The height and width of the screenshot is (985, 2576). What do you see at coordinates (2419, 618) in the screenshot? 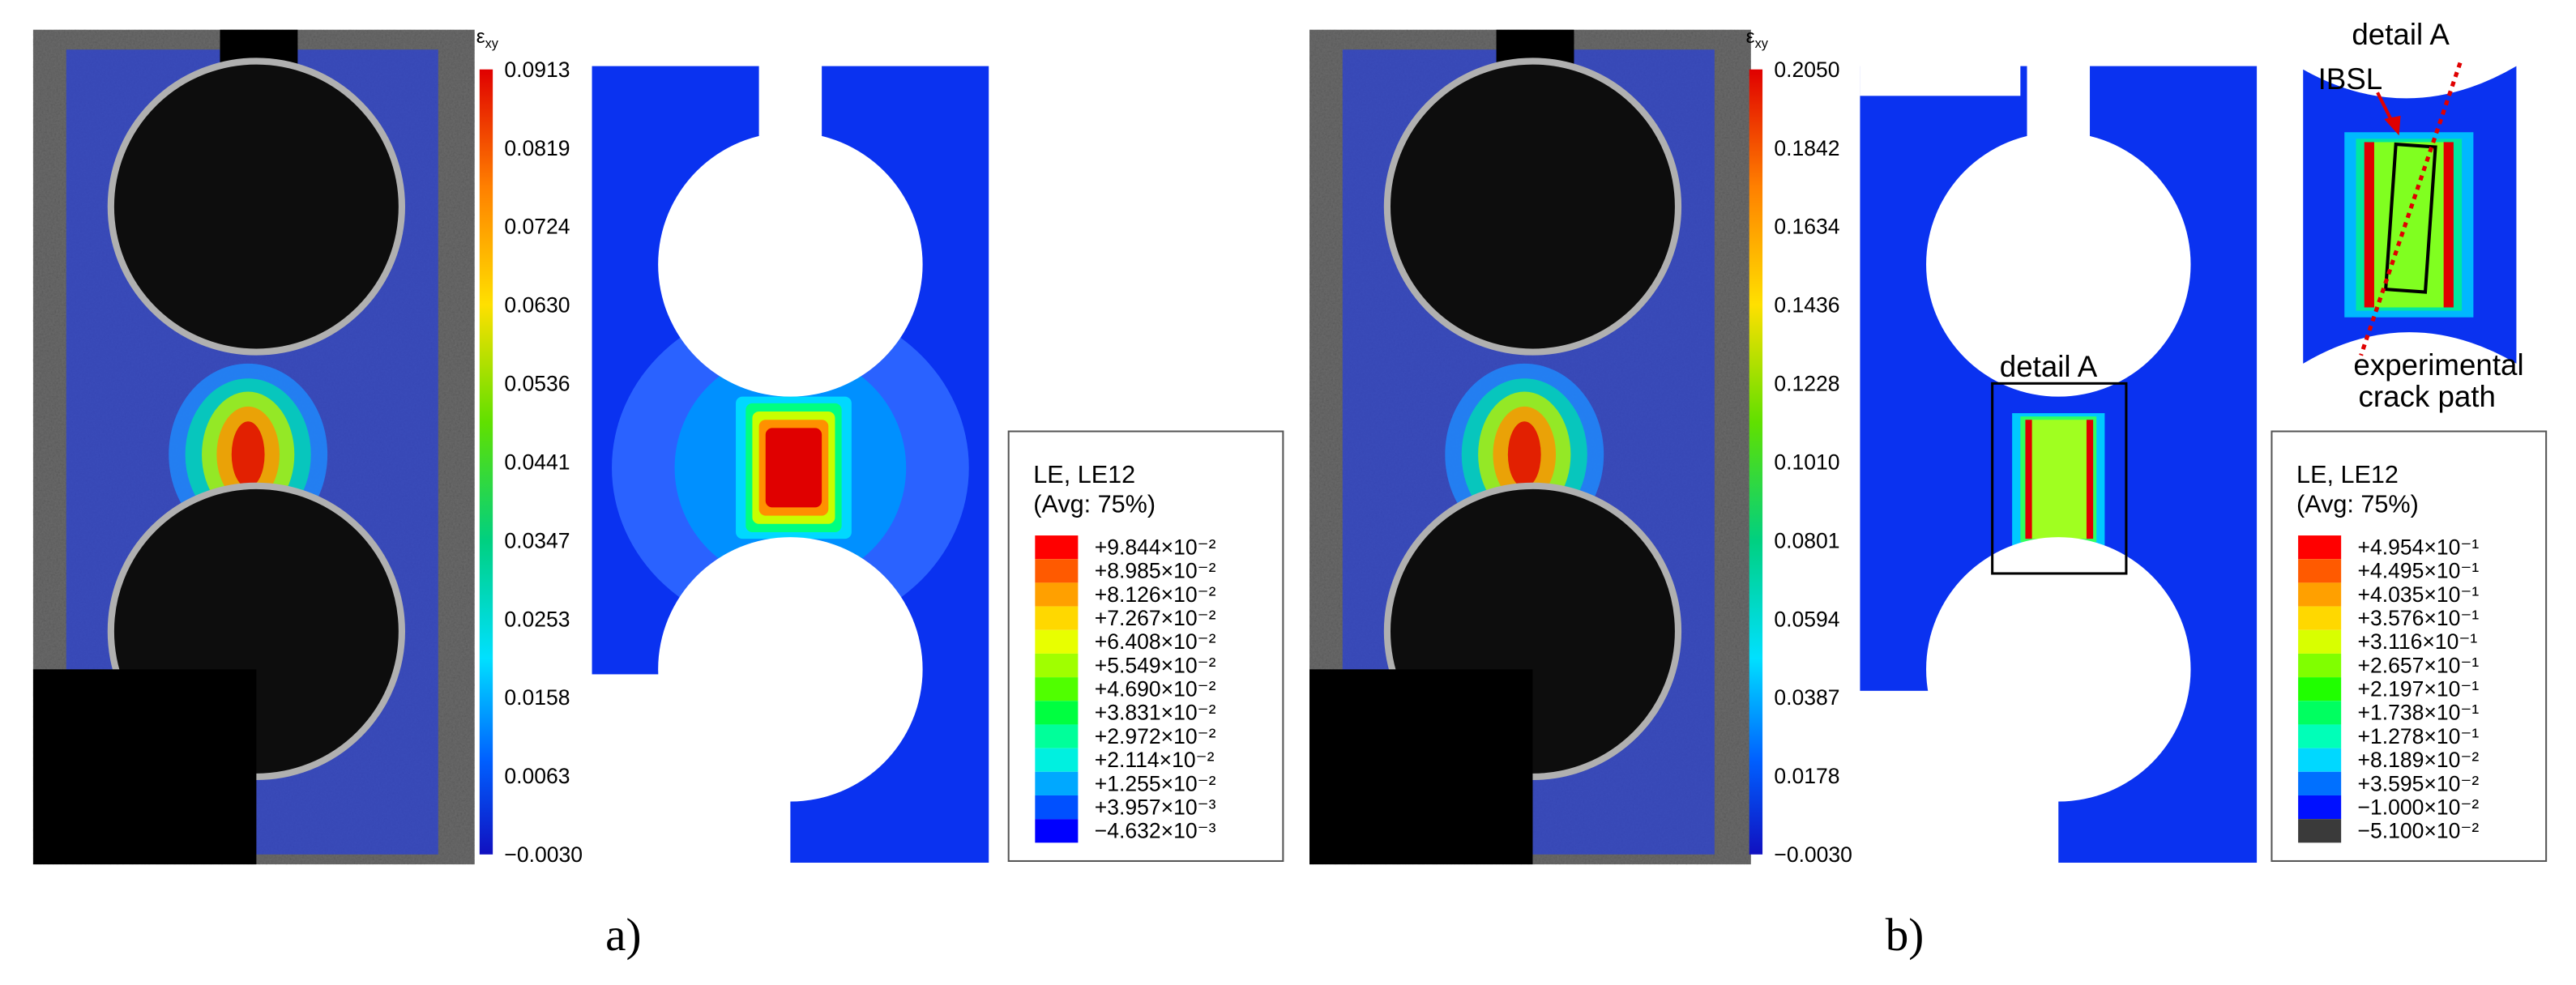
I see `legend-entry: +3.576×10⁻¹` at bounding box center [2419, 618].